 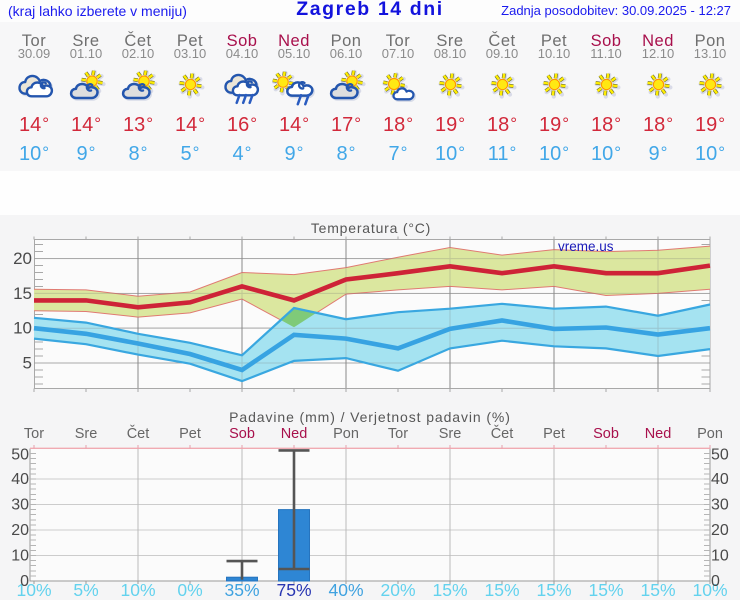 I want to click on svg-text: 5, so click(x=27, y=363).